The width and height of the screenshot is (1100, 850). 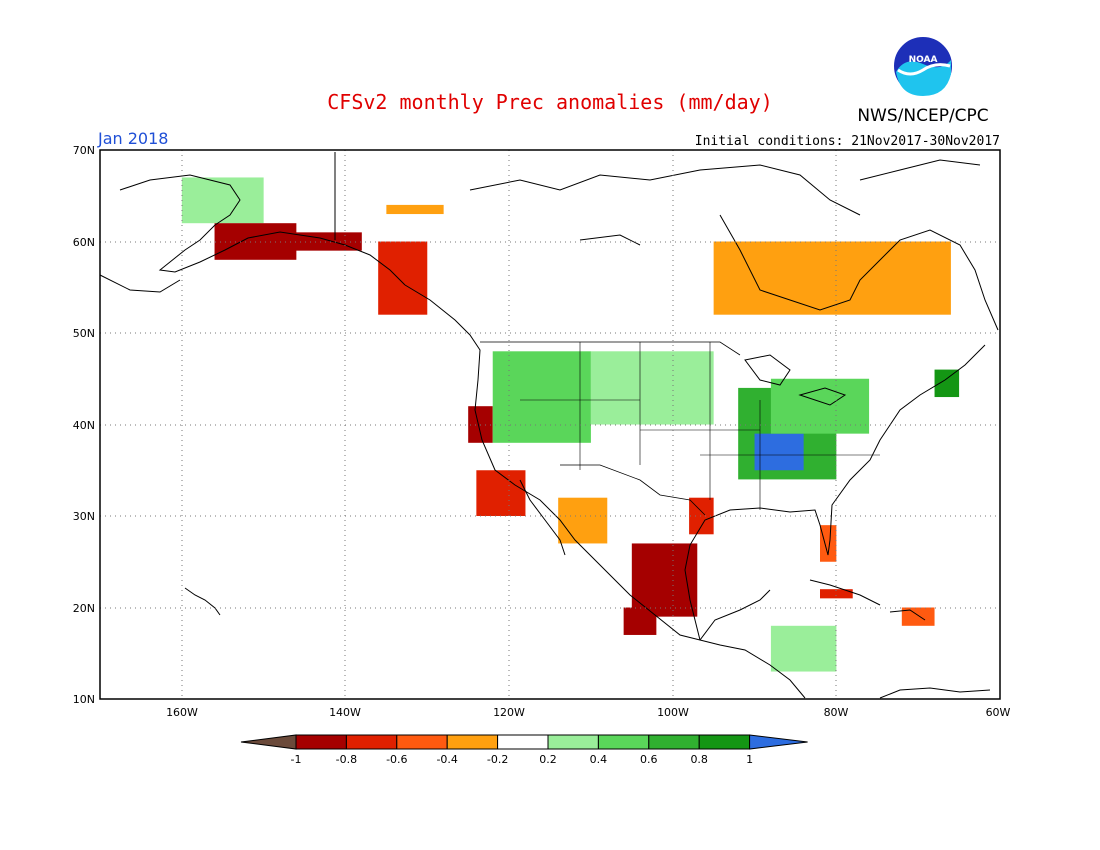 What do you see at coordinates (84, 699) in the screenshot?
I see `lat-label: 10N` at bounding box center [84, 699].